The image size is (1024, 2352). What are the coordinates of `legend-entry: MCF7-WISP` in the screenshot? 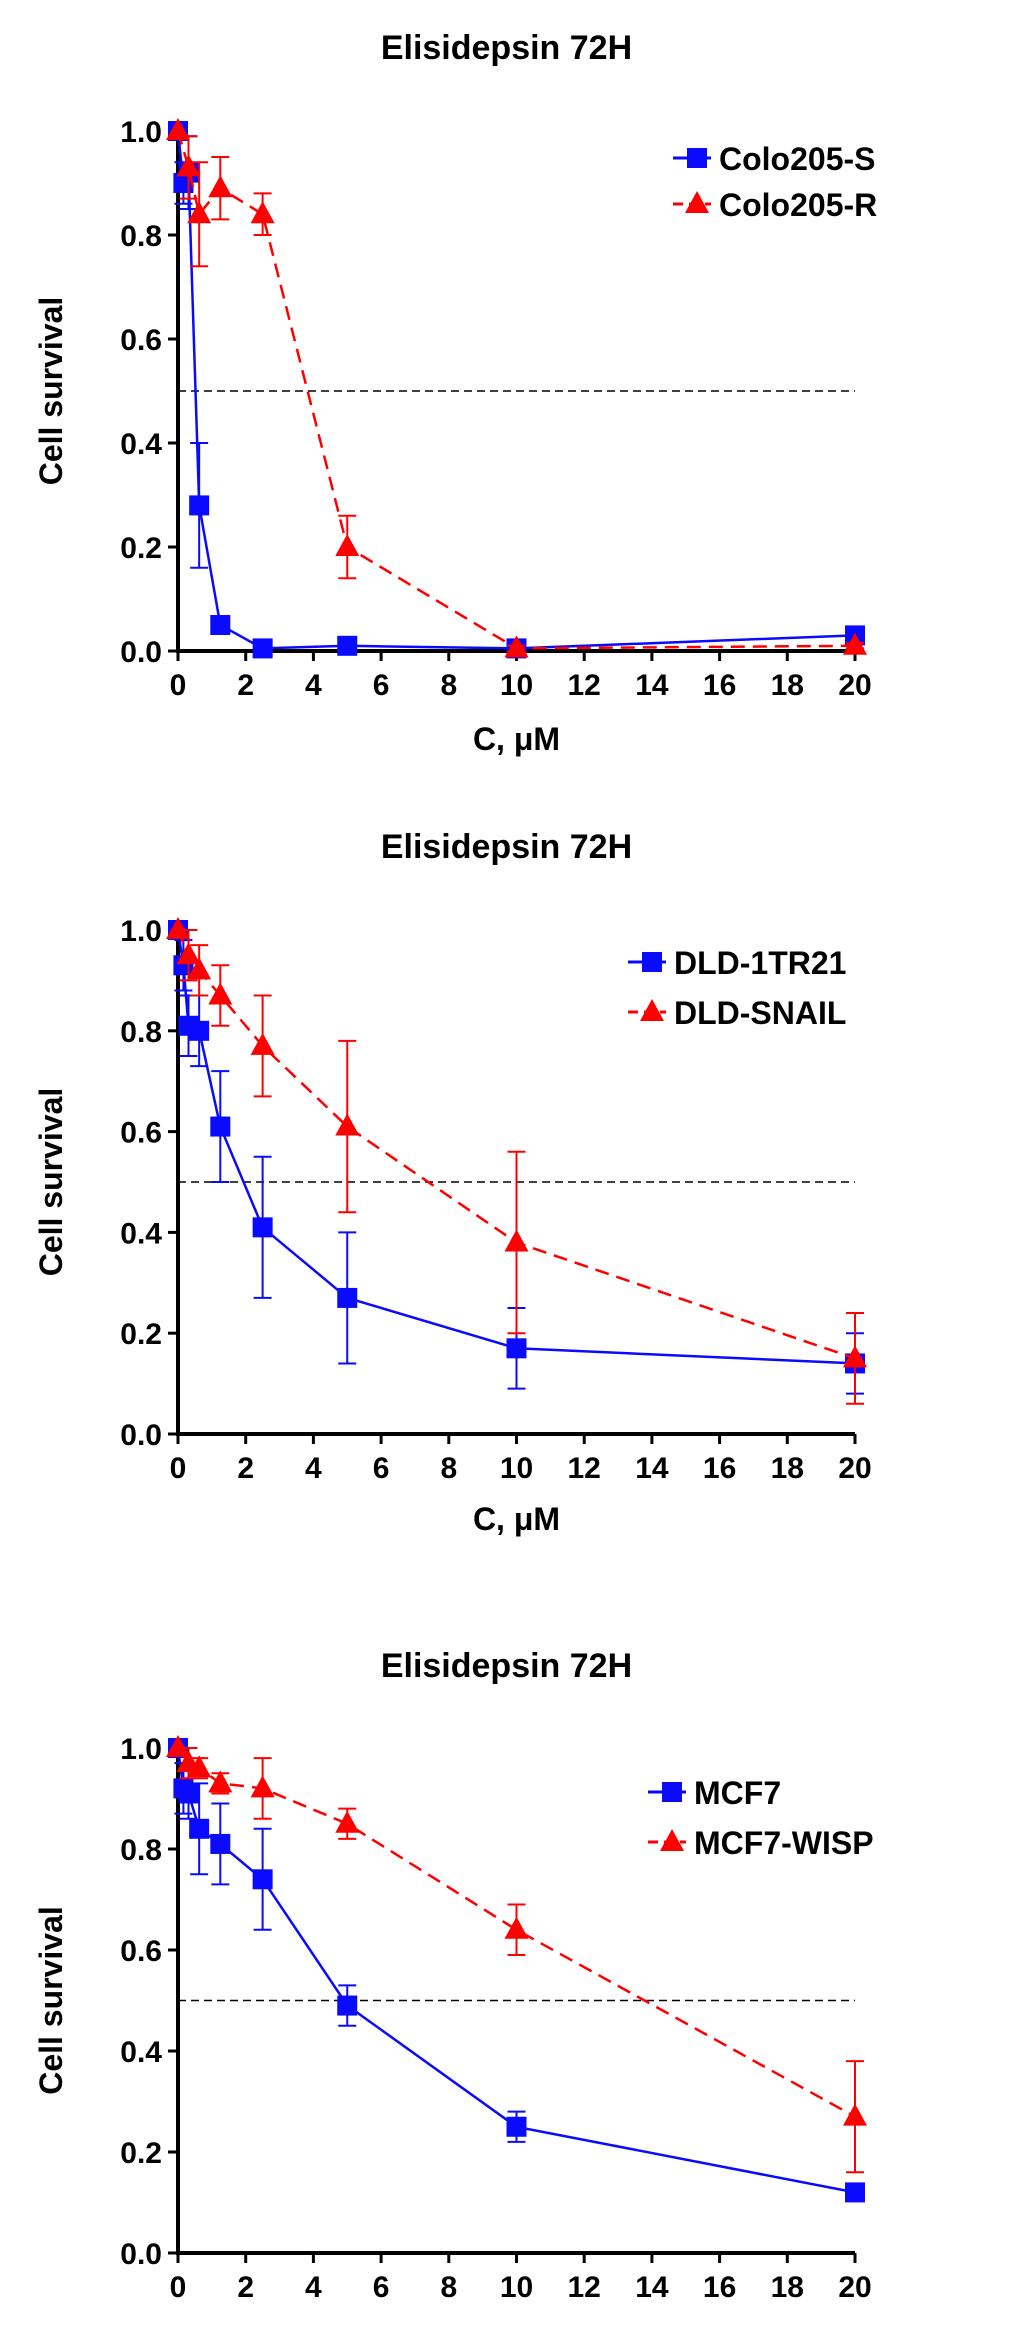 It's located at (761, 1843).